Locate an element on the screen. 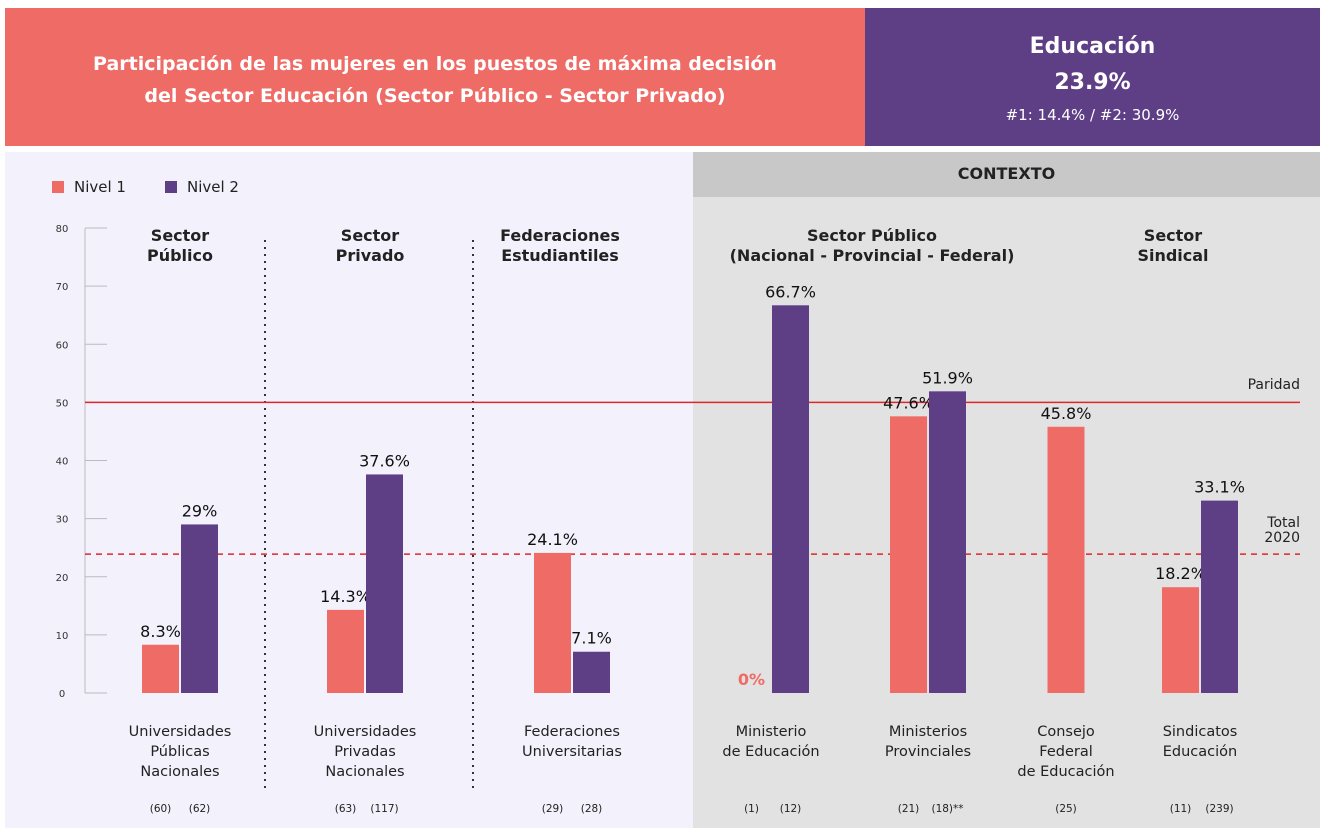 The height and width of the screenshot is (830, 1325). count-label: (12) is located at coordinates (791, 809).